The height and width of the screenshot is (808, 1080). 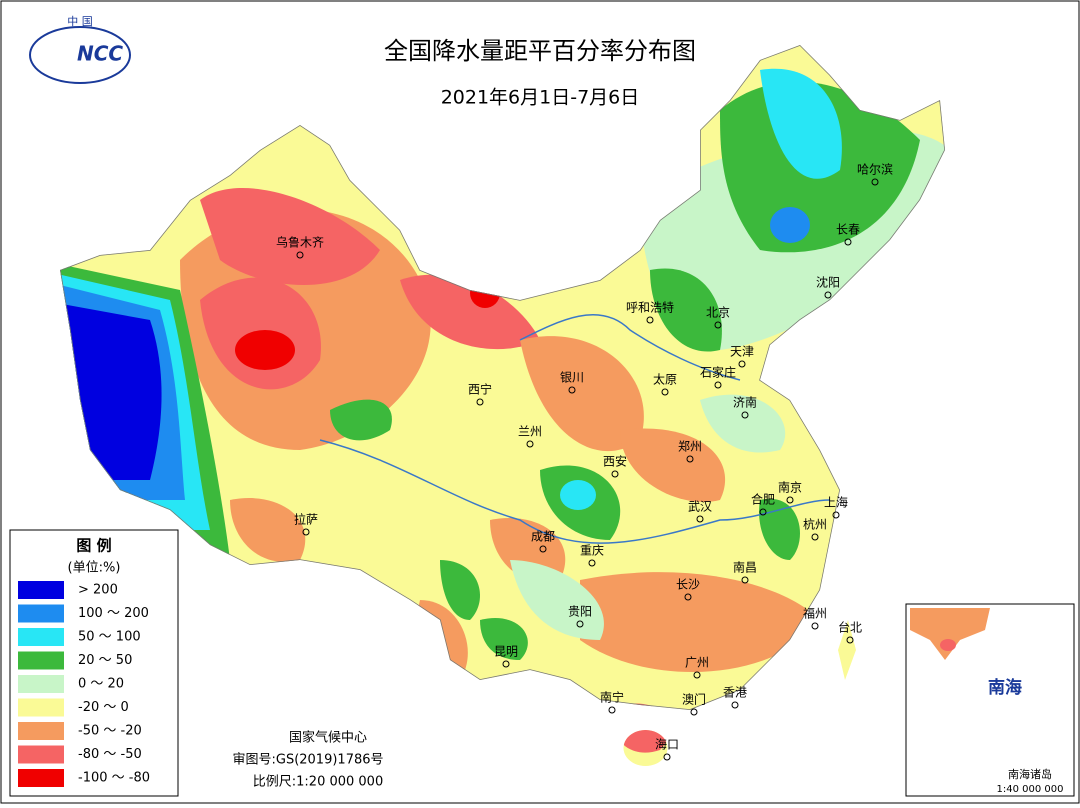 What do you see at coordinates (98, 590) in the screenshot?
I see `legend-label: > 200` at bounding box center [98, 590].